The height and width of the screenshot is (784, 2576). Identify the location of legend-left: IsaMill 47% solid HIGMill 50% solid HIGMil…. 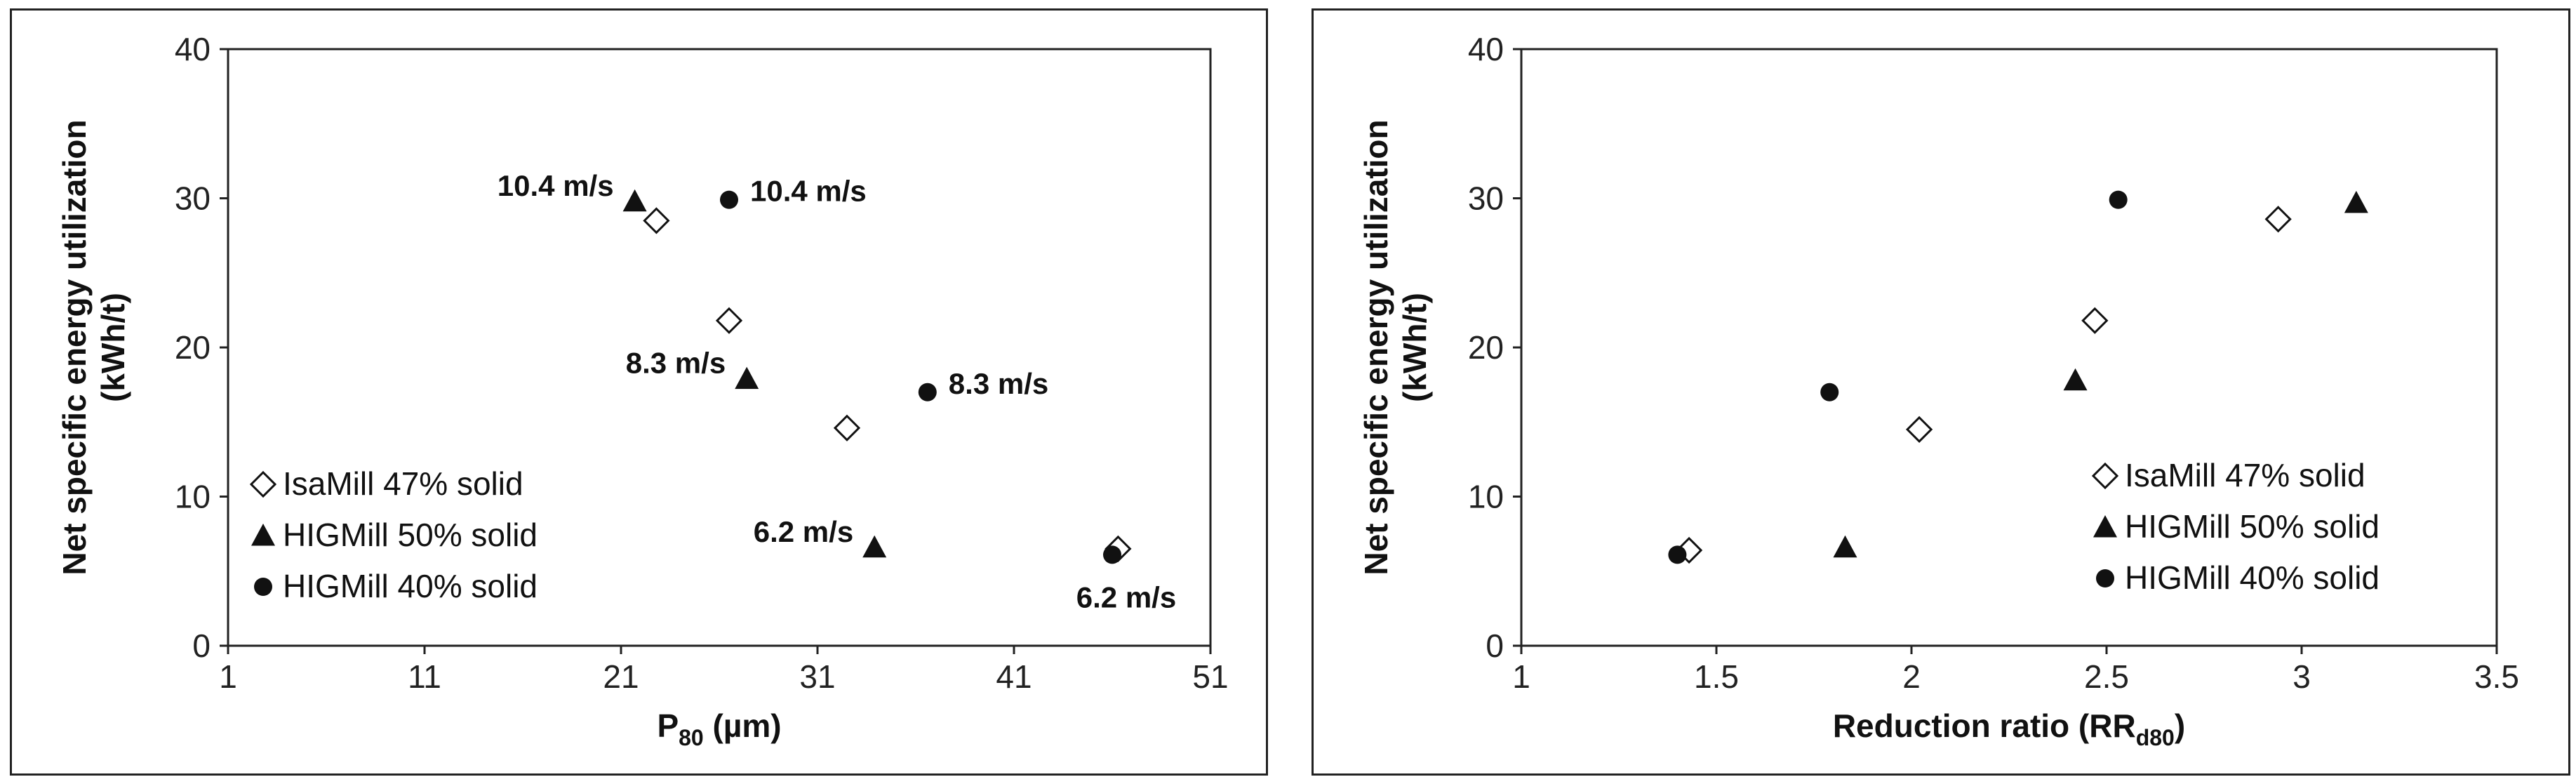
(393, 534).